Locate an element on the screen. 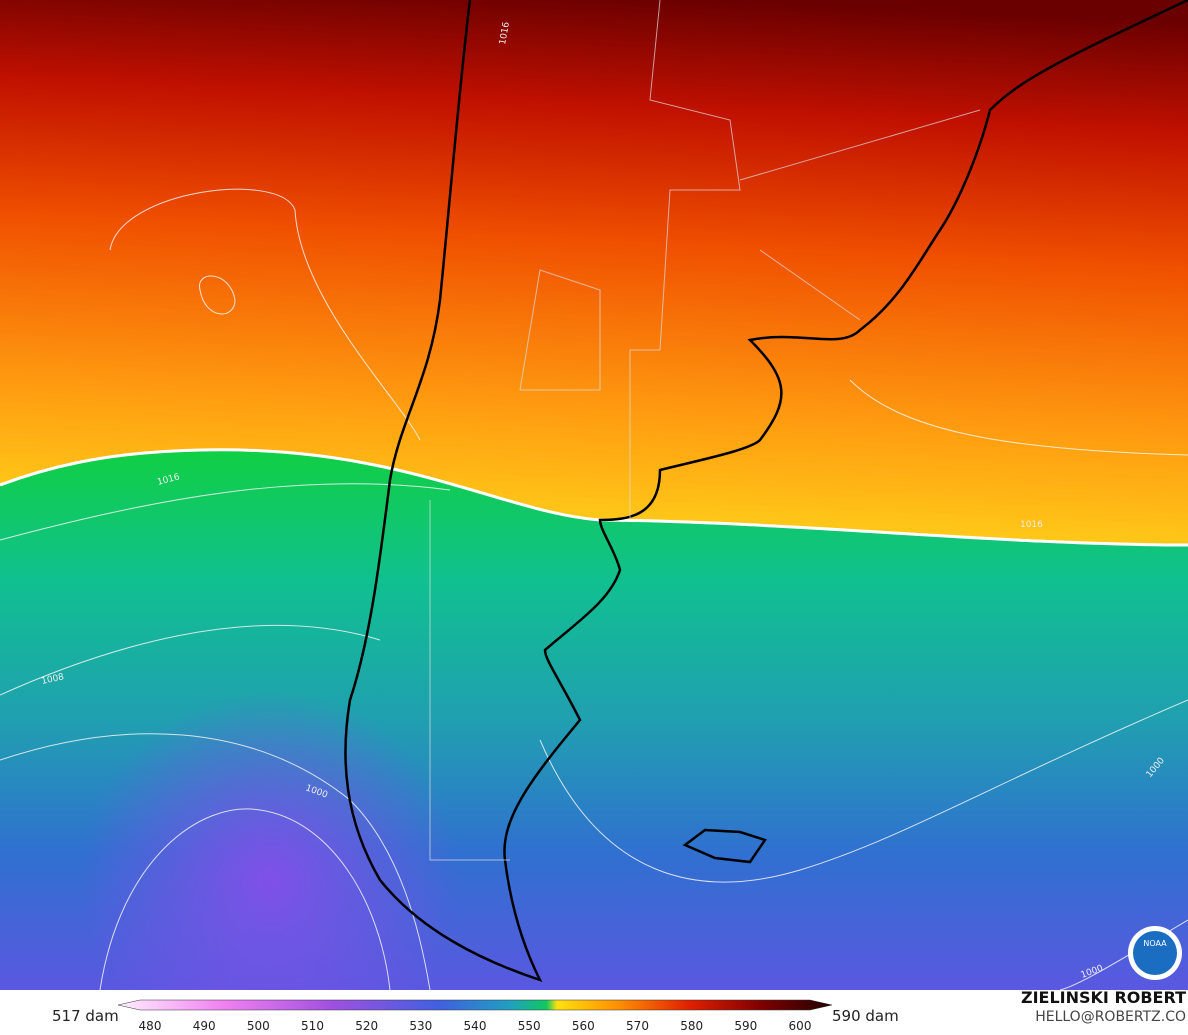 Image resolution: width=1188 pixels, height=1035 pixels. footer is located at coordinates (594, 1012).